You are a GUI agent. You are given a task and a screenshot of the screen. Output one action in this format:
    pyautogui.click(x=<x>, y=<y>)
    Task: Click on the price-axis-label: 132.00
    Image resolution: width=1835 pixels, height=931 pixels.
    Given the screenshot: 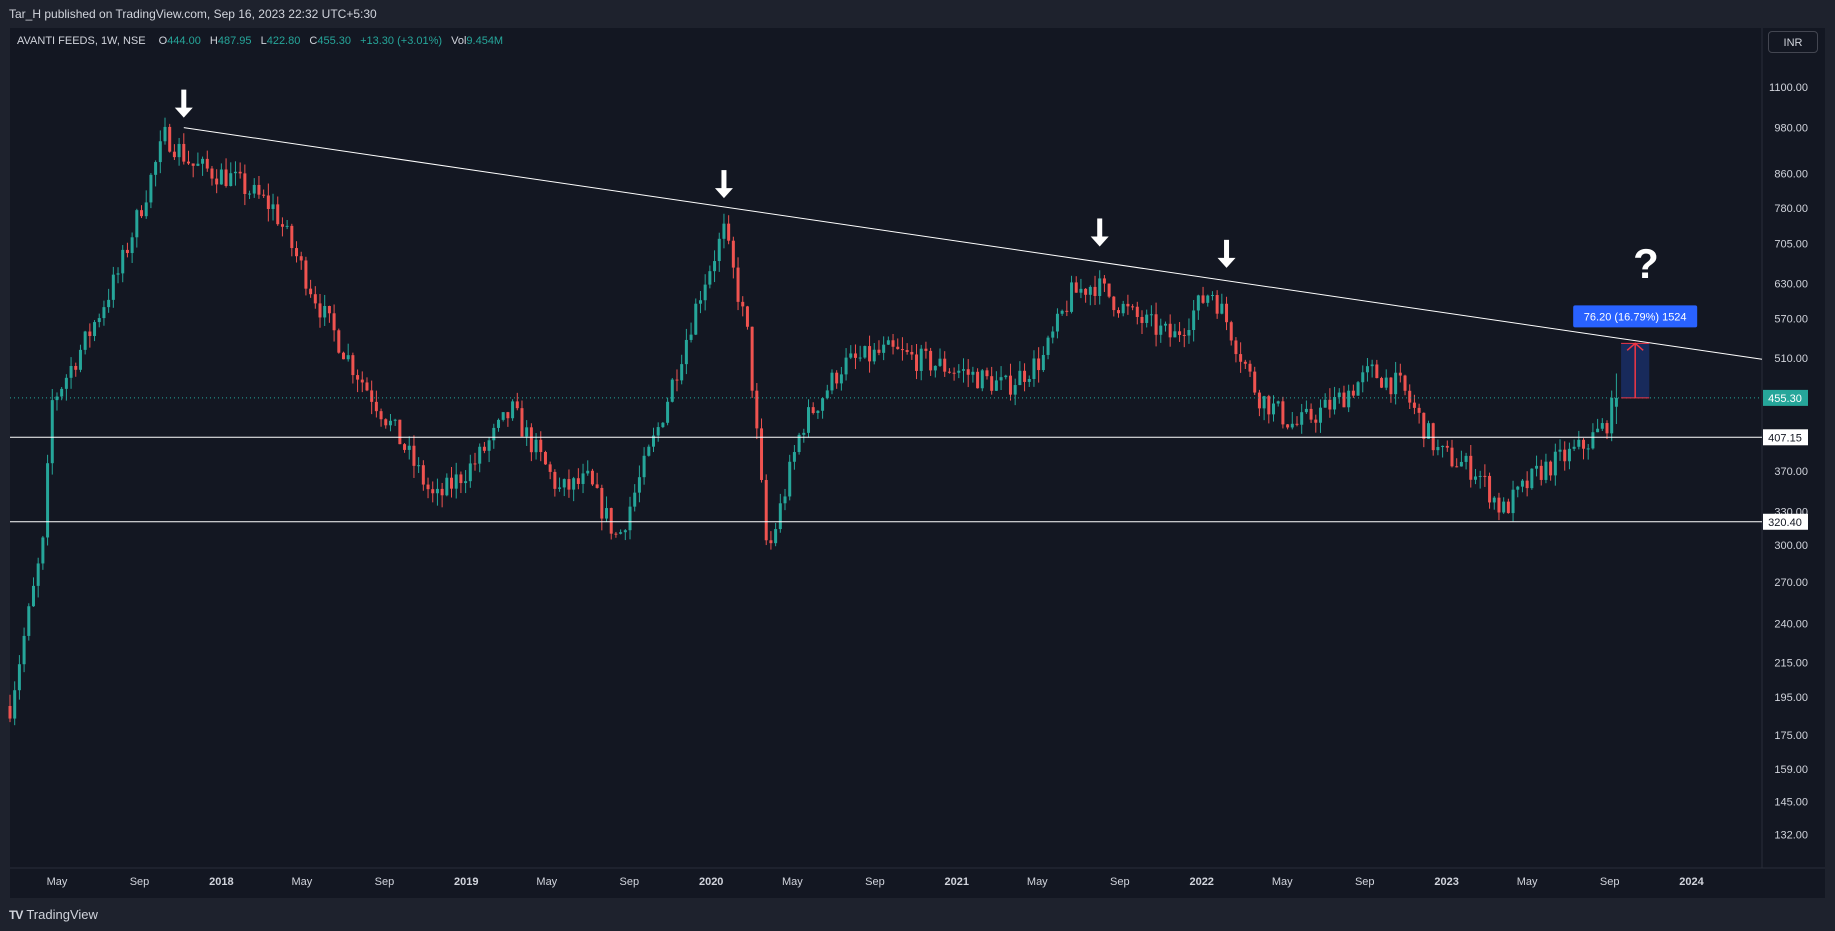 What is the action you would take?
    pyautogui.click(x=1791, y=835)
    